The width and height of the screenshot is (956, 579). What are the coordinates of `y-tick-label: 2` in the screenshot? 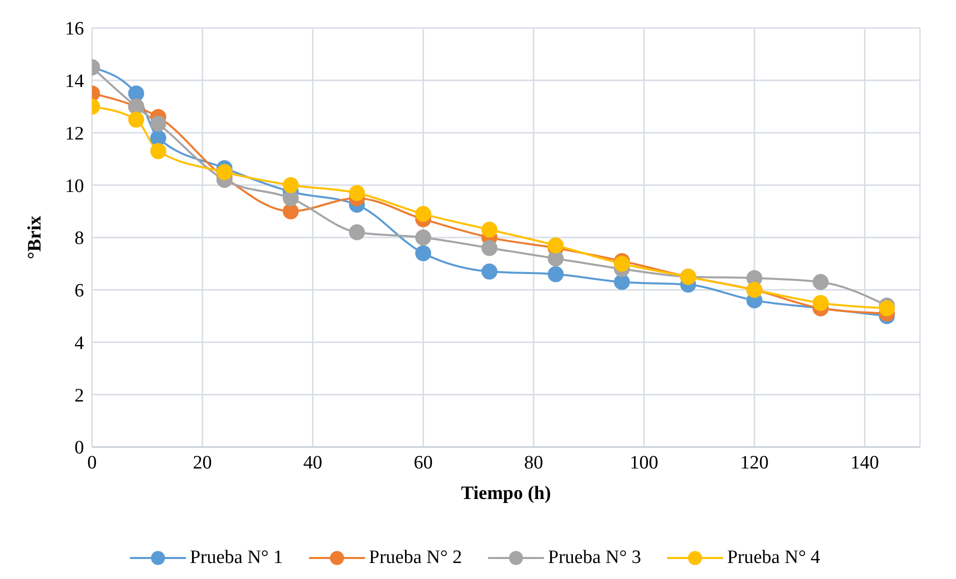 It's located at (79, 395).